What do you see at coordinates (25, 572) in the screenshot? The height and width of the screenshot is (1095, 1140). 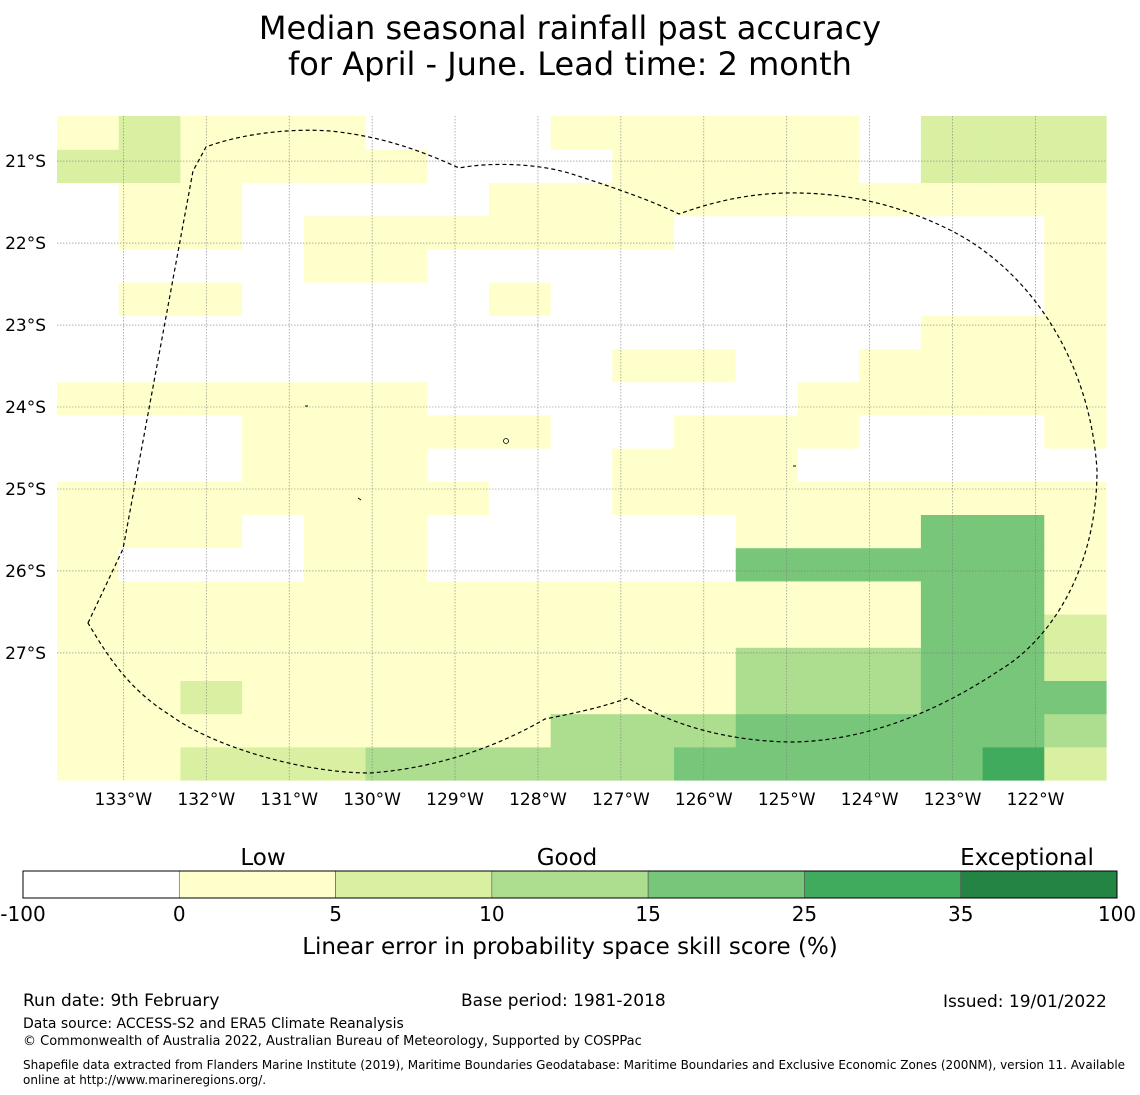 I see `latitude-label: 26°S` at bounding box center [25, 572].